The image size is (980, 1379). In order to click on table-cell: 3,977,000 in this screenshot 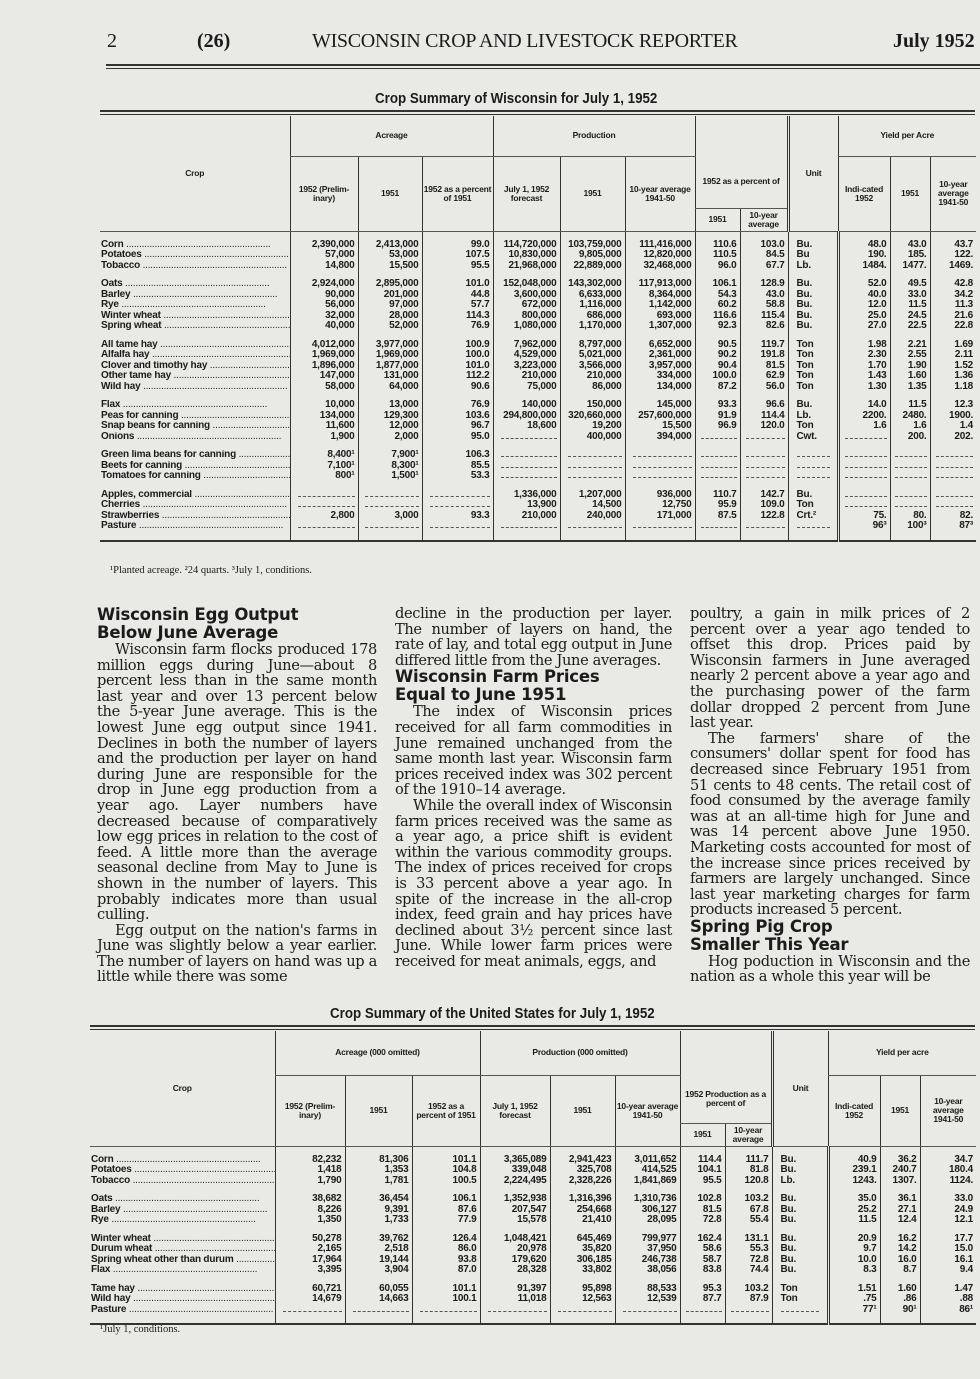, I will do `click(389, 344)`.